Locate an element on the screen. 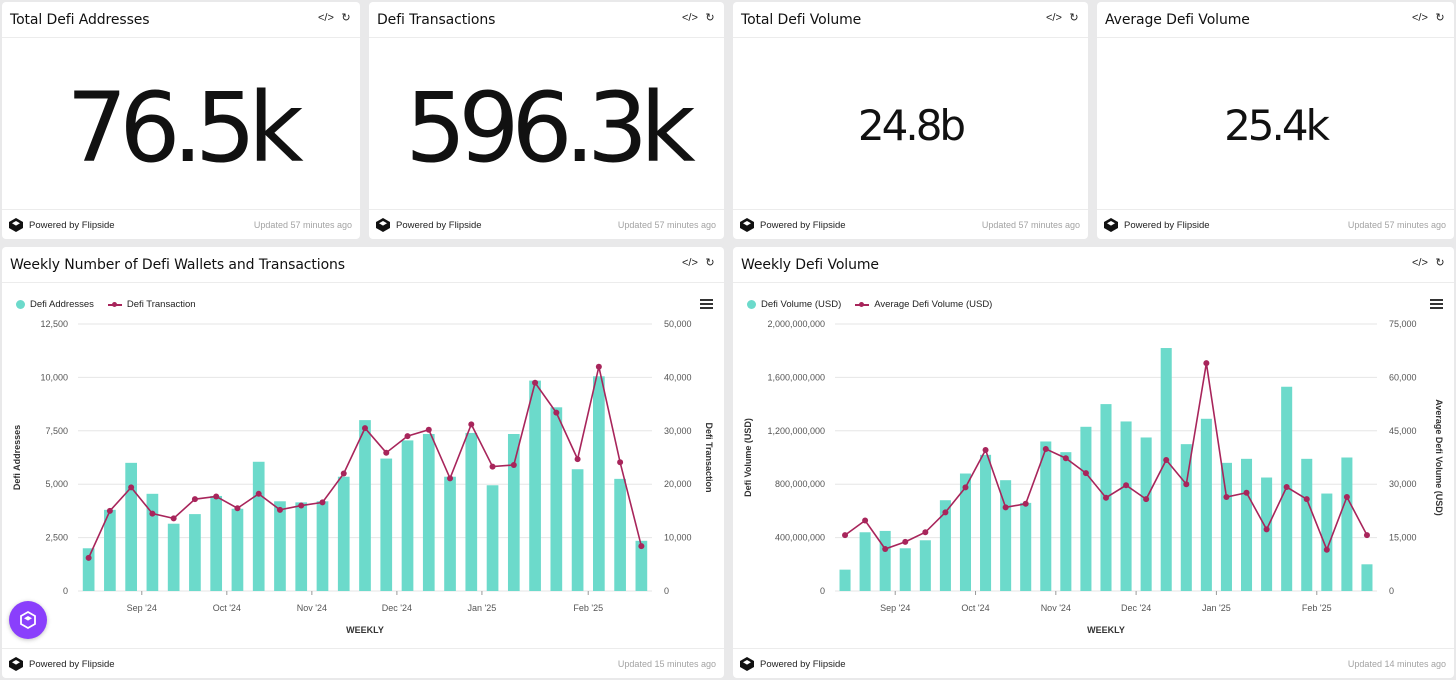  legend-item-defi-volume: Defi Volume (USD) is located at coordinates (794, 304).